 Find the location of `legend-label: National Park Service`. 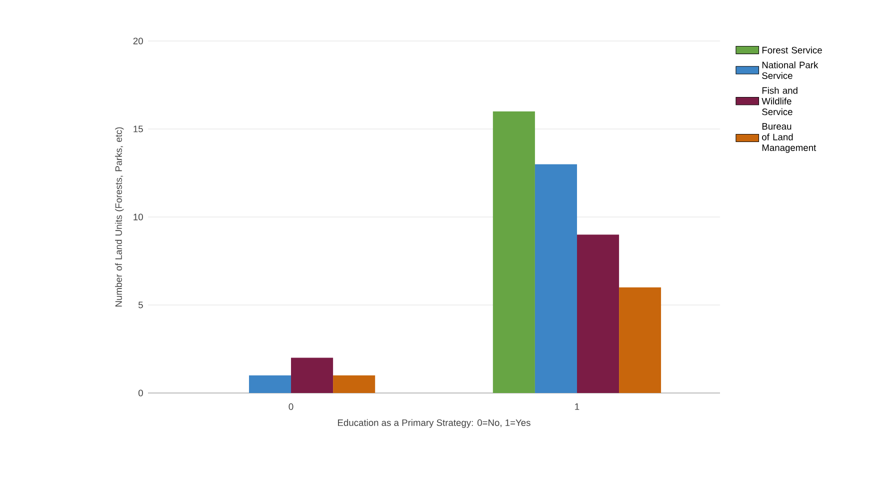

legend-label: National Park Service is located at coordinates (790, 70).